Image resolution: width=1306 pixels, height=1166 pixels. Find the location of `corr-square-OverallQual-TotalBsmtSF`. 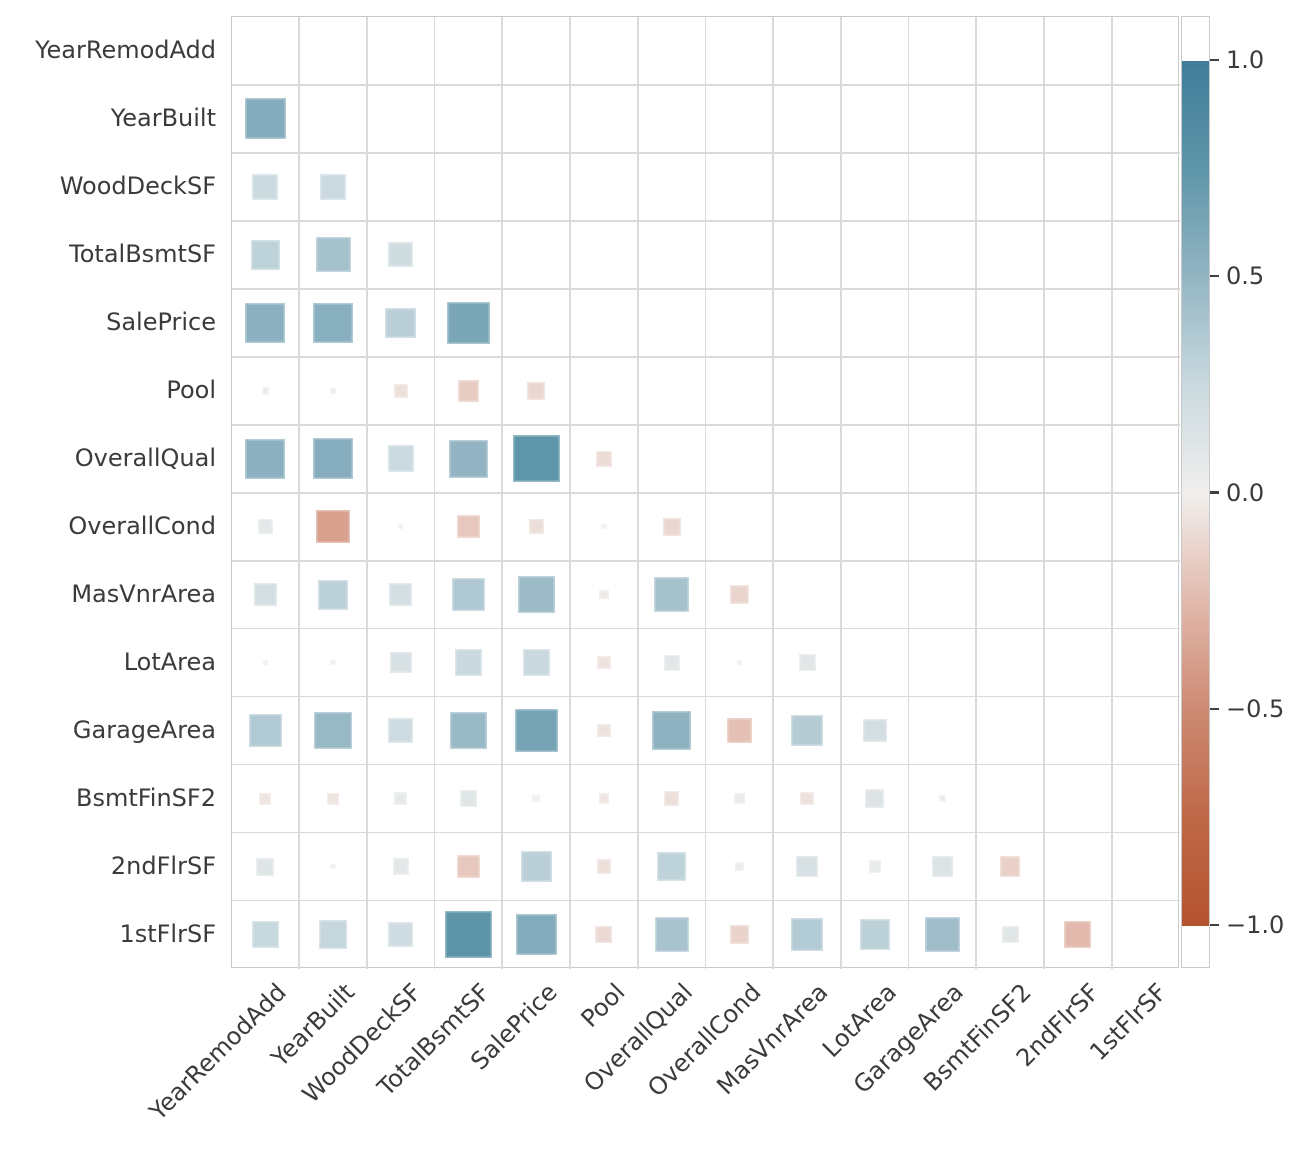

corr-square-OverallQual-TotalBsmtSF is located at coordinates (468, 458).